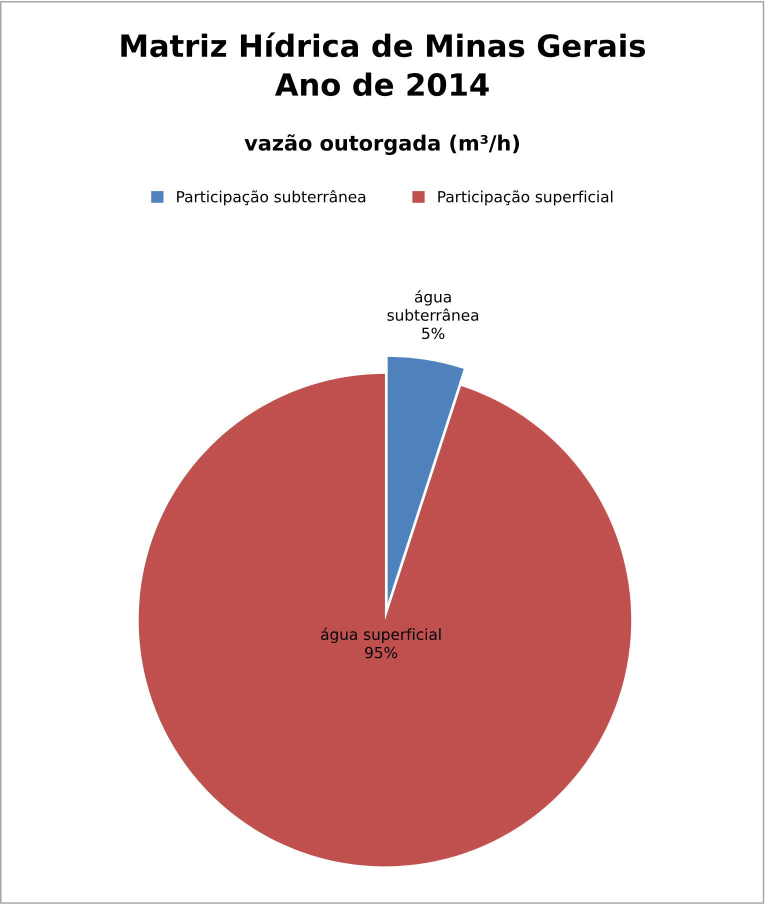 The width and height of the screenshot is (765, 904). What do you see at coordinates (382, 144) in the screenshot?
I see `chart-subtitle: vazão outorgada (m³/h)` at bounding box center [382, 144].